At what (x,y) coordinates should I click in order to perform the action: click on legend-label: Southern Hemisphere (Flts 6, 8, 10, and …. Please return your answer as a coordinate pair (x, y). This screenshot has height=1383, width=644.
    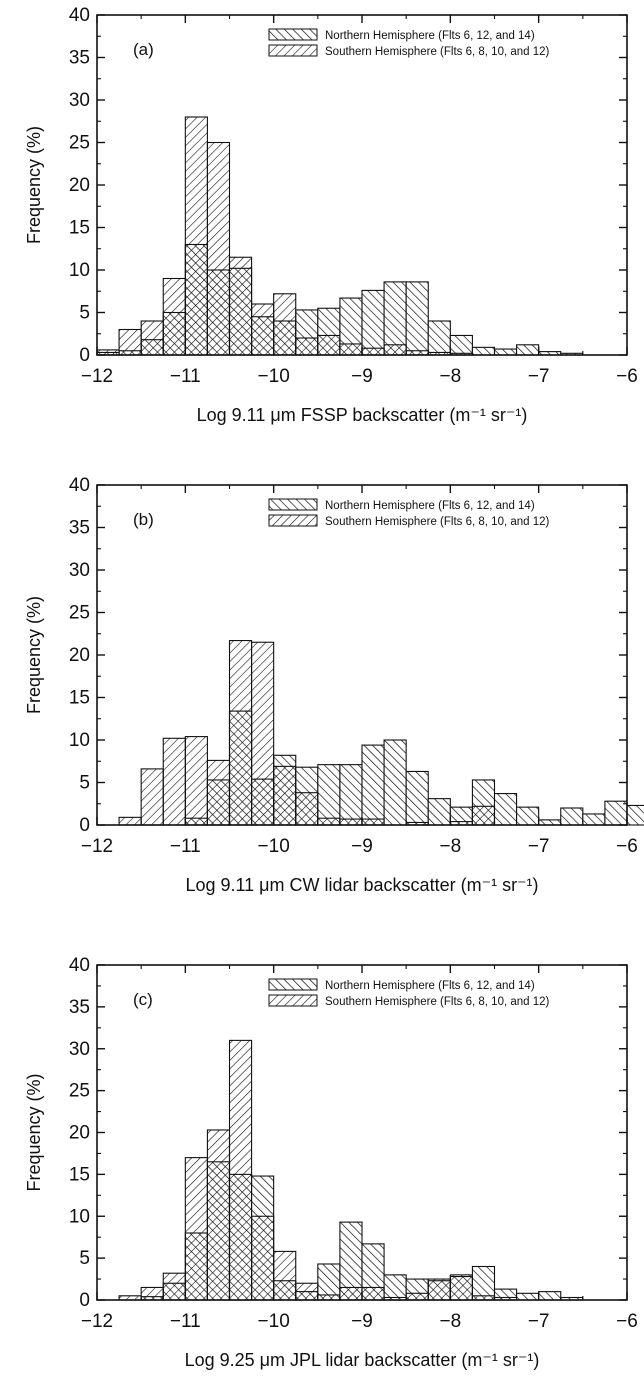
    Looking at the image, I should click on (437, 1002).